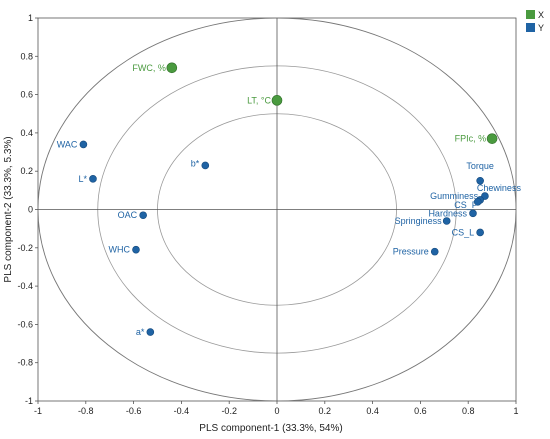  What do you see at coordinates (134, 411) in the screenshot?
I see `x-tick-label: -0.6` at bounding box center [134, 411].